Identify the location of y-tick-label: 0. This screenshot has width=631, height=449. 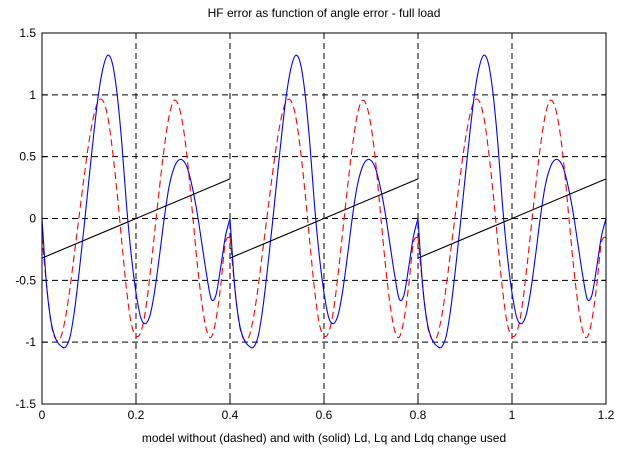
(32, 219).